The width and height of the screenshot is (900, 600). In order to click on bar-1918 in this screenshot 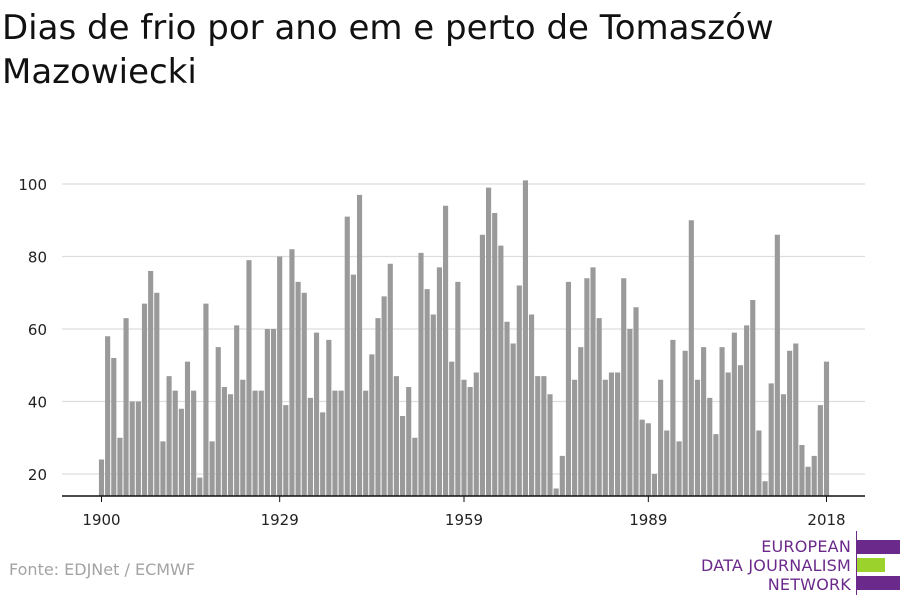, I will do `click(212, 469)`.